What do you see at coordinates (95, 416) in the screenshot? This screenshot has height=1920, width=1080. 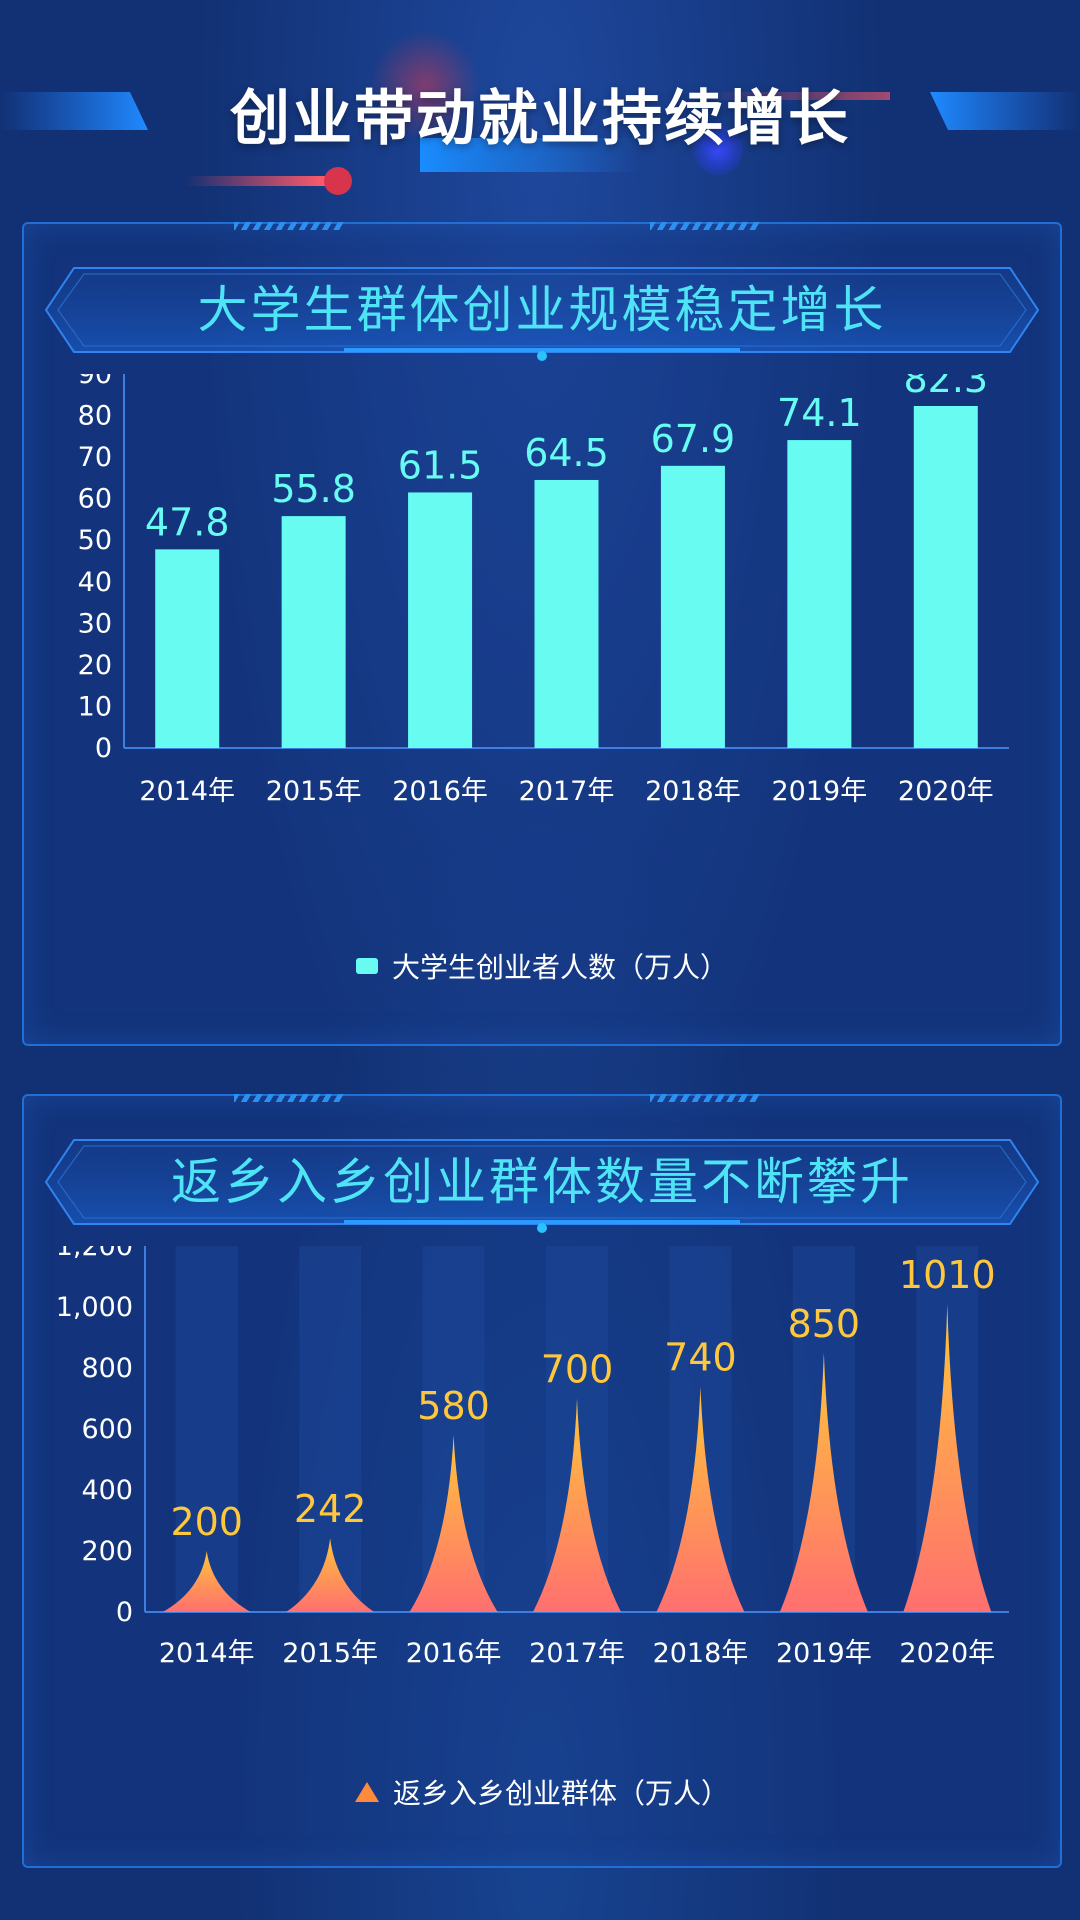 I see `chart1-y-tick-label: 80` at bounding box center [95, 416].